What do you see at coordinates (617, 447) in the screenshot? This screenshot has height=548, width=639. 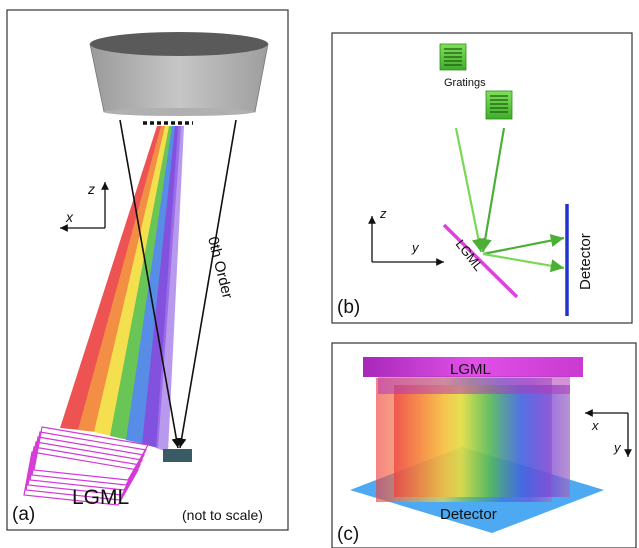 I see `axis-y-label-c: y` at bounding box center [617, 447].